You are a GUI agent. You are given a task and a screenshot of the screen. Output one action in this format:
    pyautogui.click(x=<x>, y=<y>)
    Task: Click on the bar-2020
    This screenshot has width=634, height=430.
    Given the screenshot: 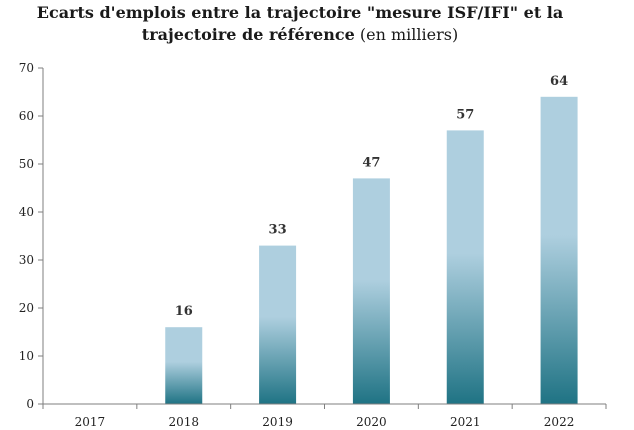 What is the action you would take?
    pyautogui.click(x=371, y=291)
    